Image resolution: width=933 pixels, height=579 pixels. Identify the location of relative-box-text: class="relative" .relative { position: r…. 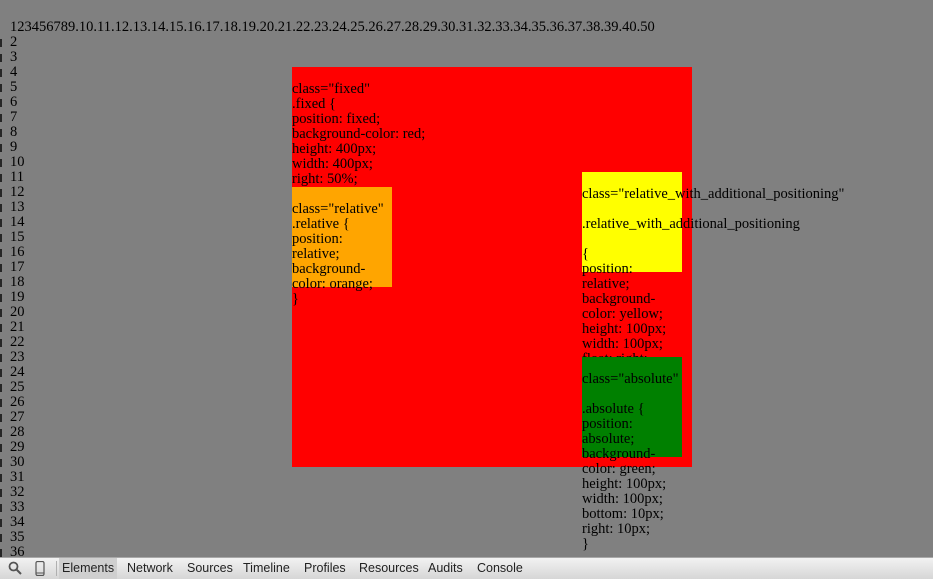
(338, 254).